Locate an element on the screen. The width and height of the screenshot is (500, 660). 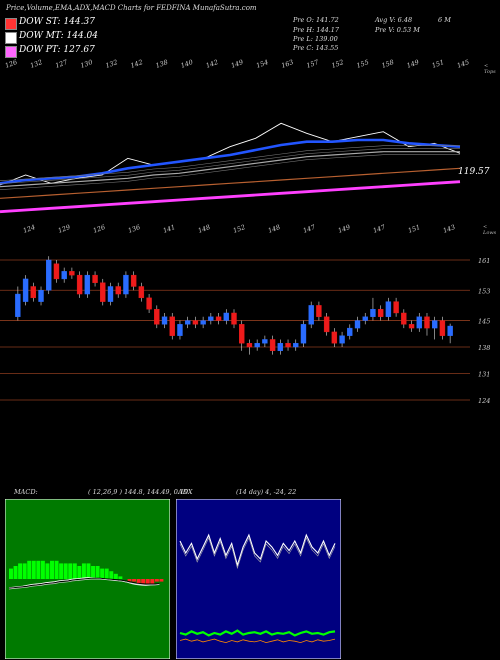
top-tick-label: 151 is located at coordinates (438, 64).